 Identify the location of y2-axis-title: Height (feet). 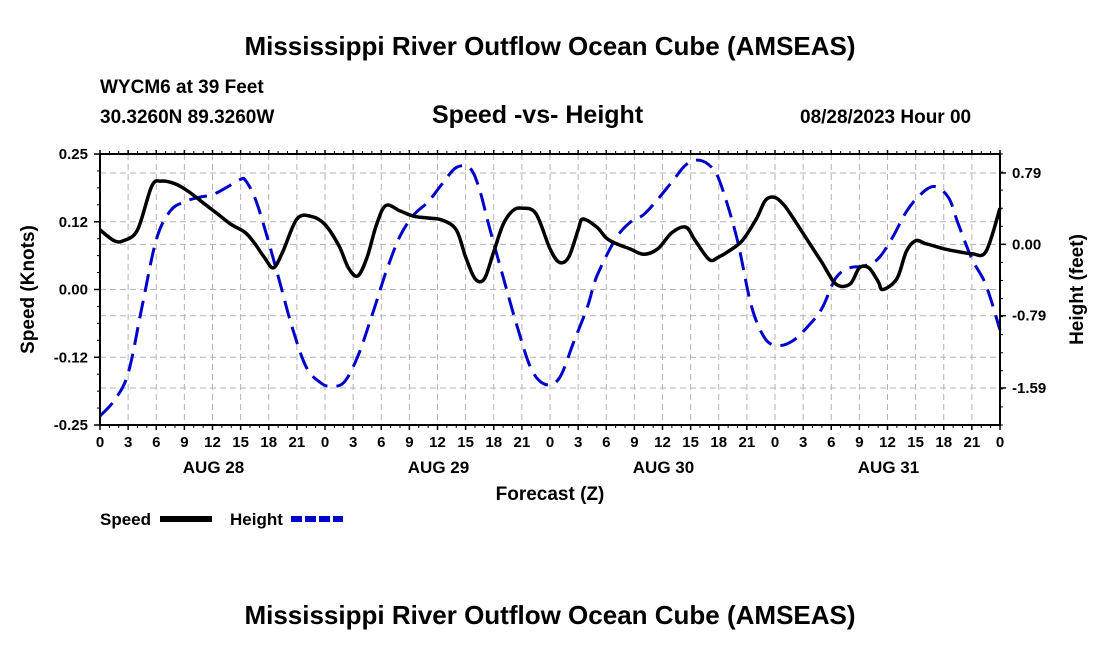
(1077, 289).